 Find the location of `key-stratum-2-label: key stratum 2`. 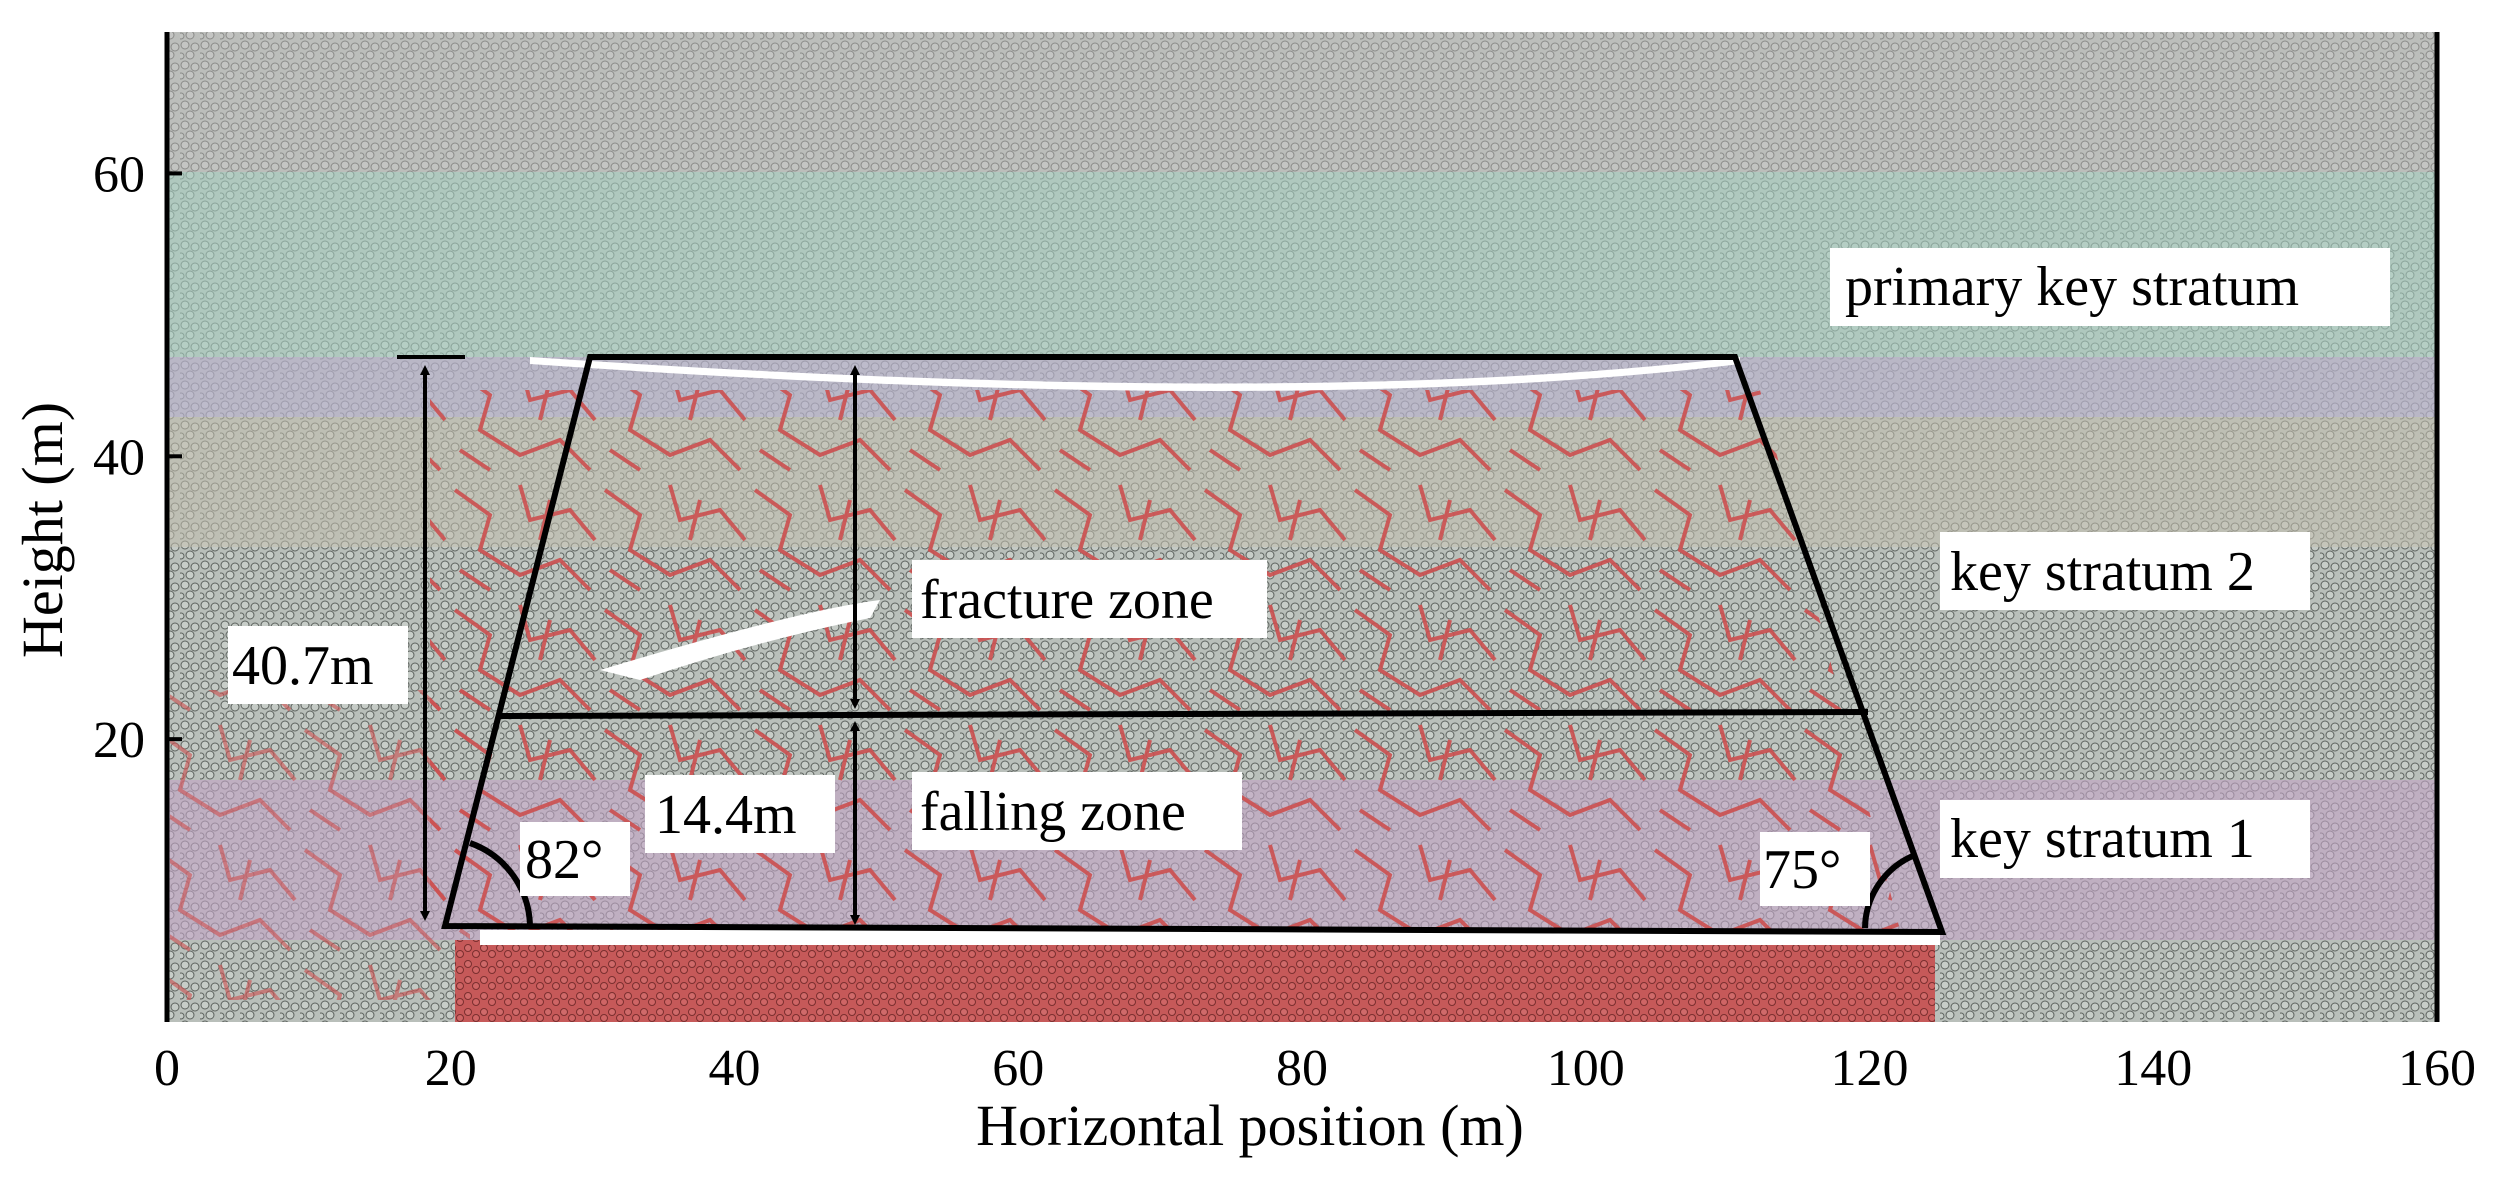

key-stratum-2-label: key stratum 2 is located at coordinates (2102, 572).